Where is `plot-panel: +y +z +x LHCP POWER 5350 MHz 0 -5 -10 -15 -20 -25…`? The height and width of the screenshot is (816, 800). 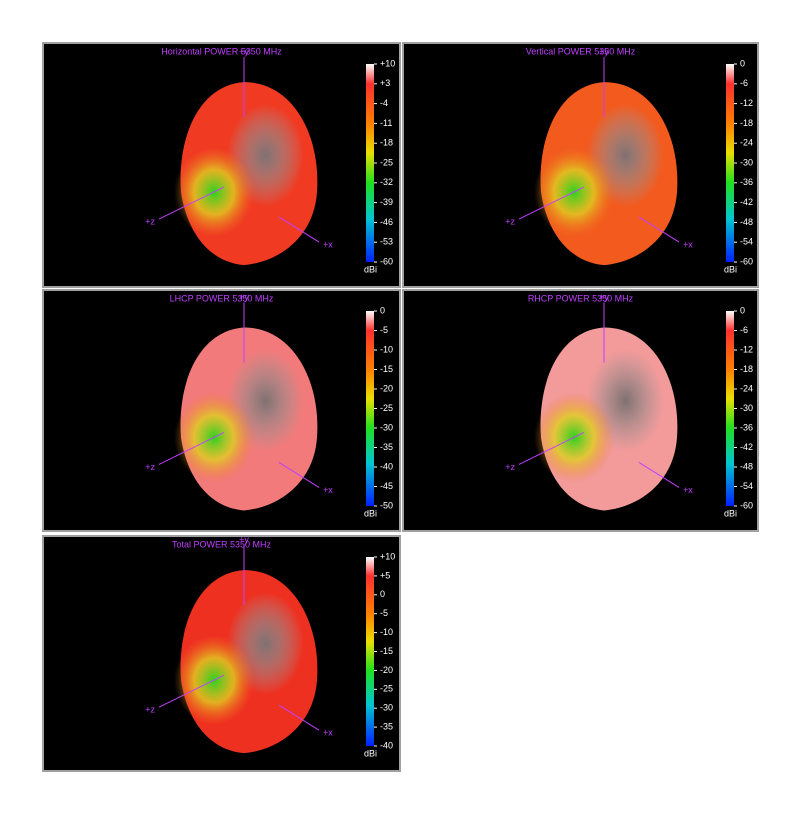
plot-panel: +y +z +x LHCP POWER 5350 MHz 0 -5 -10 -15 -20 -25… is located at coordinates (221, 410).